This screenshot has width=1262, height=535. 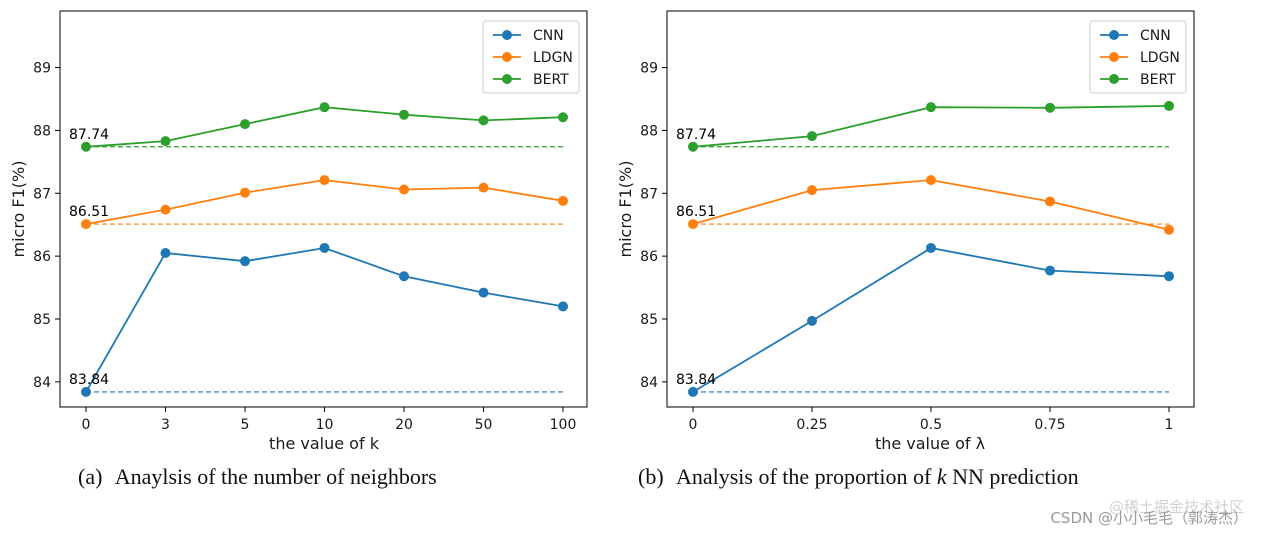 I want to click on chart-a-xlabel: the value of k, so click(x=324, y=443).